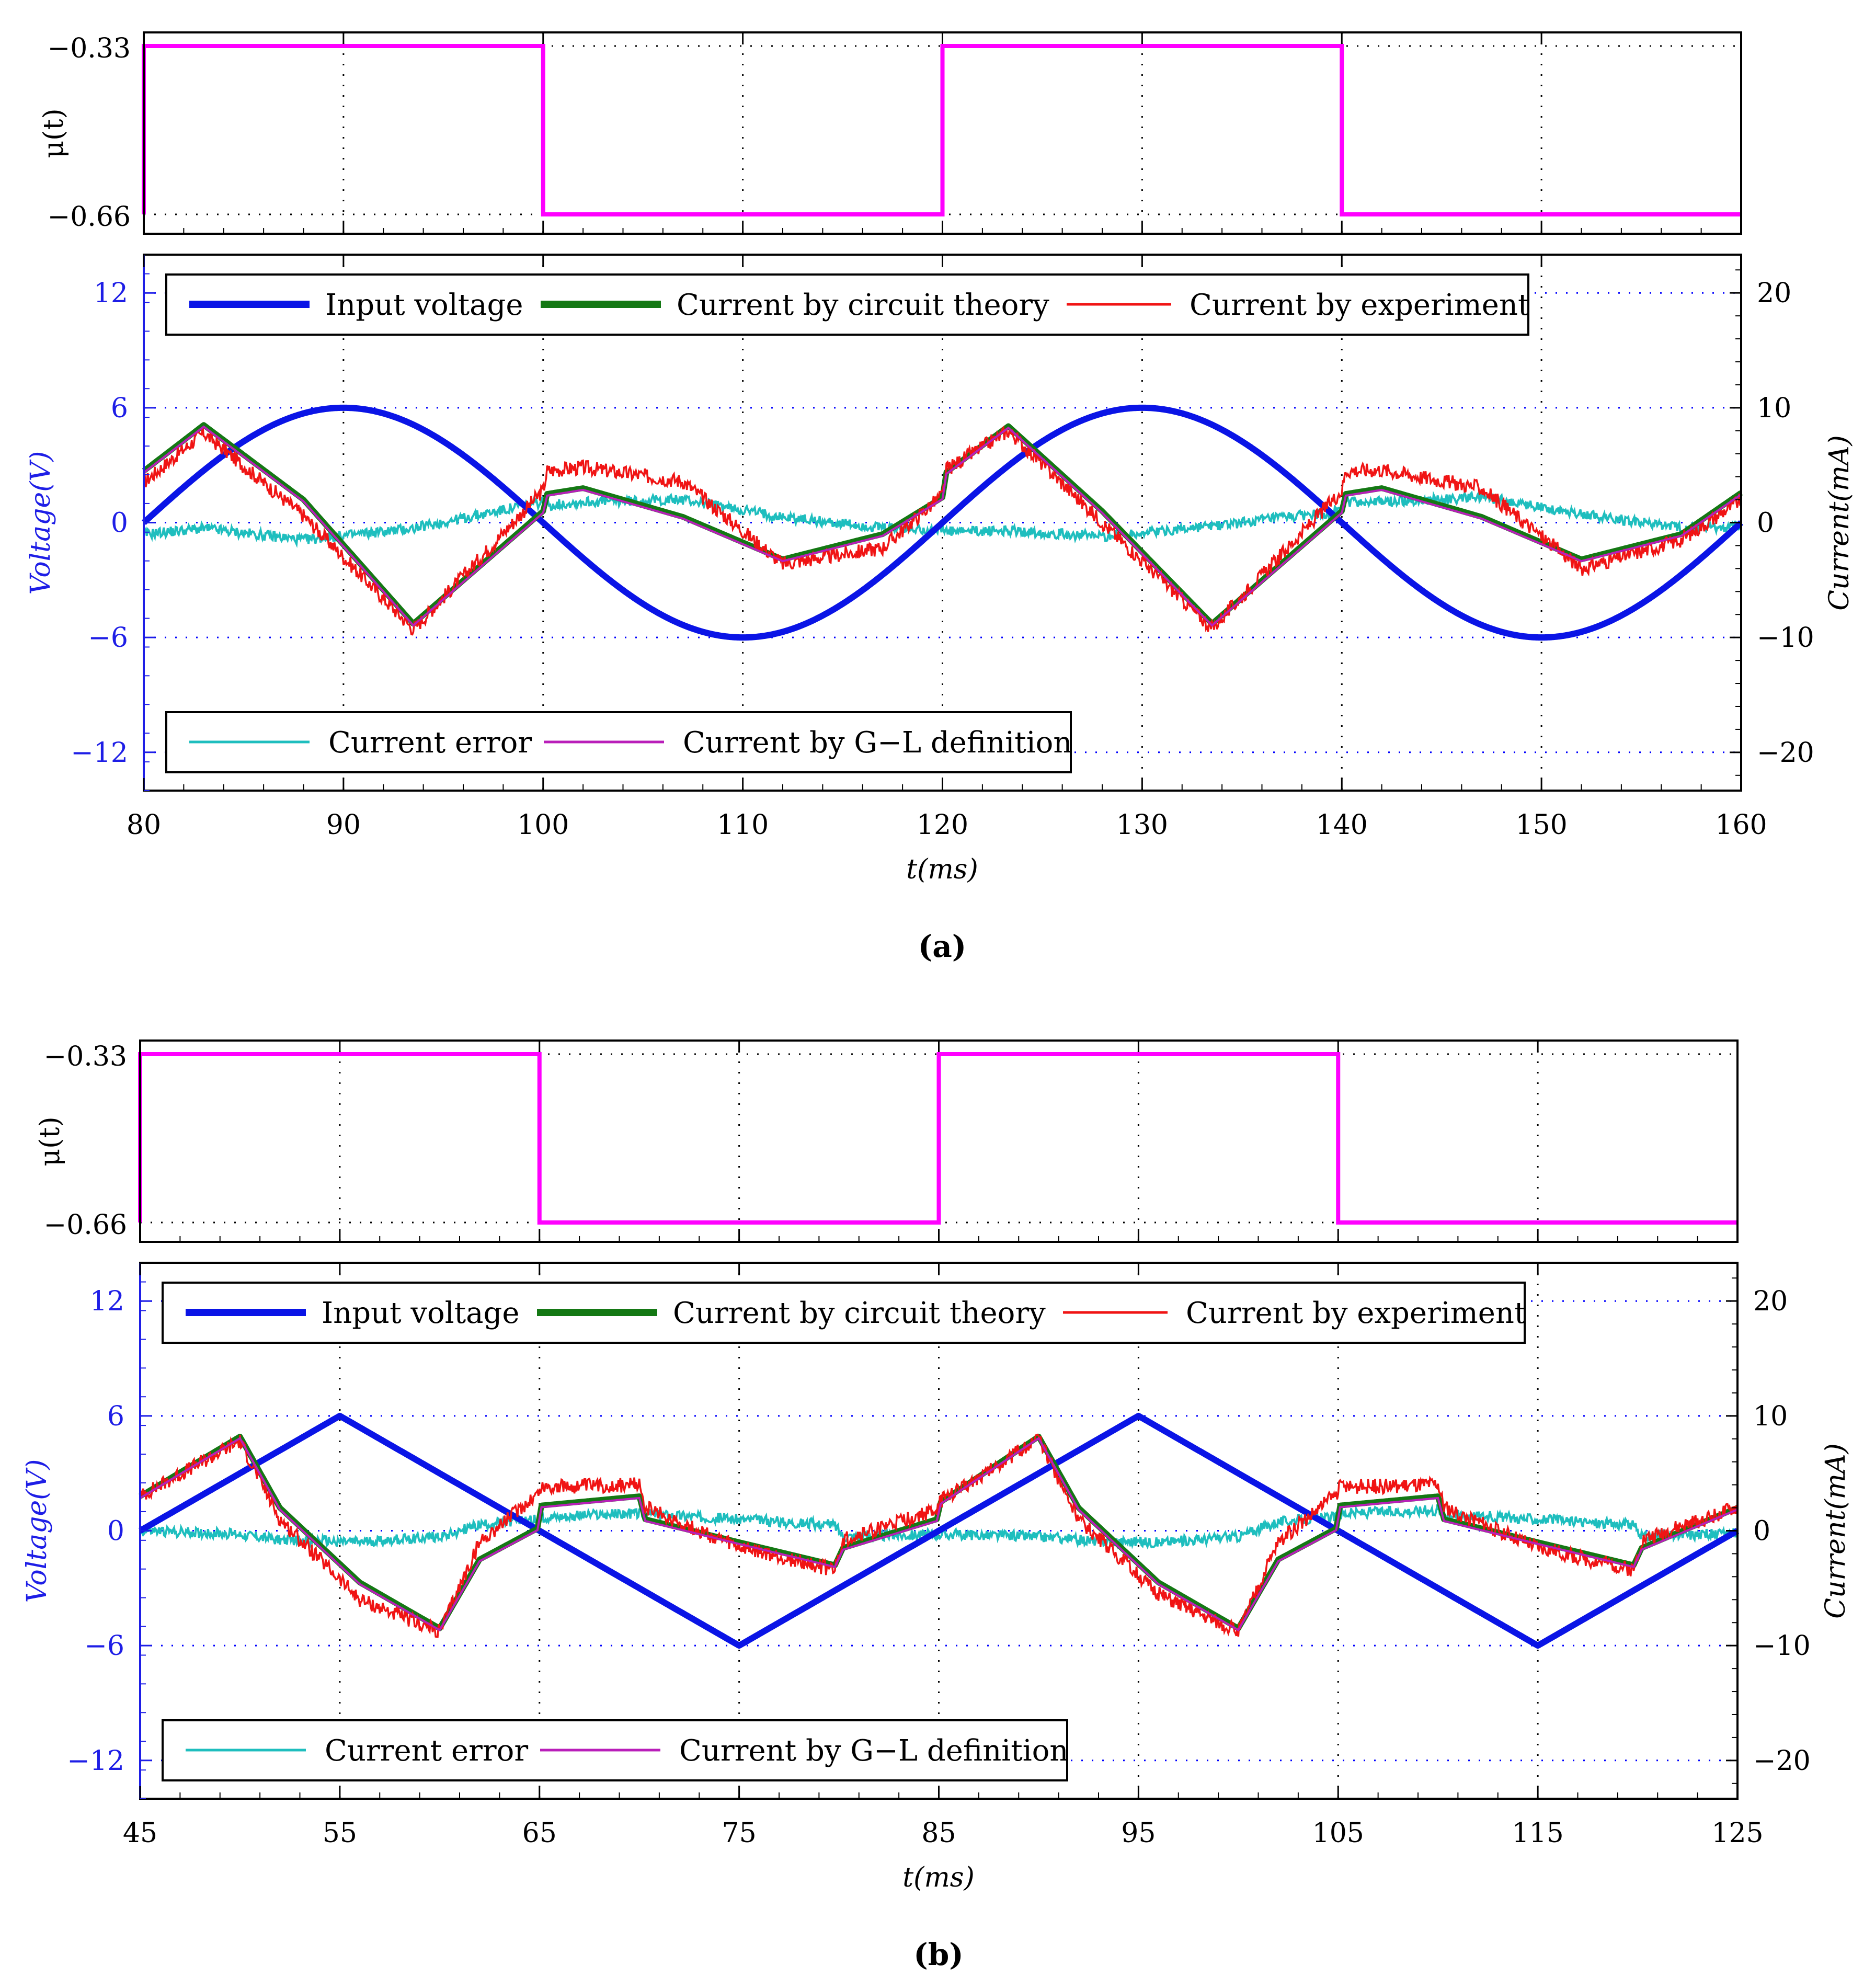  I want to click on mu-panel-b: −0.33 −0.66 μ(t), so click(887, 1141).